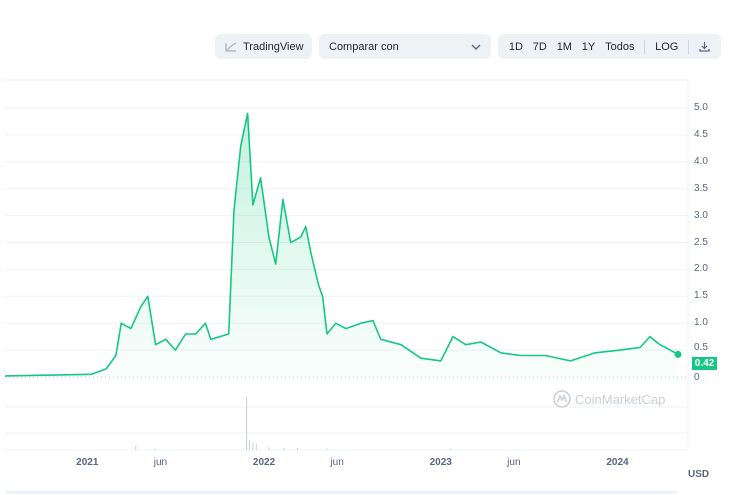 The image size is (732, 495). Describe the element at coordinates (231, 46) in the screenshot. I see `chart-line-icon` at that location.